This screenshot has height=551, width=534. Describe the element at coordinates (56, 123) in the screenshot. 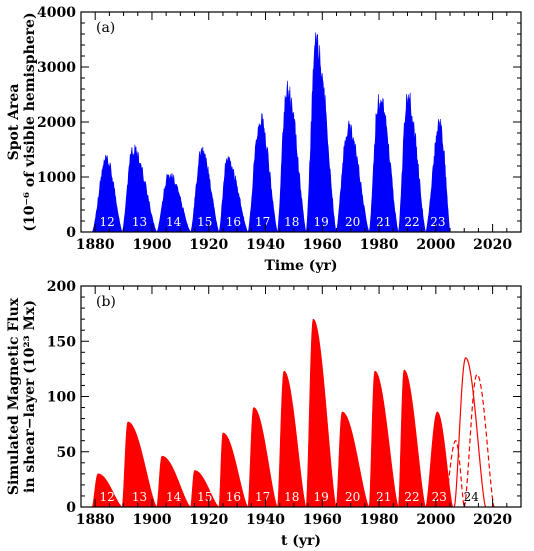

I see `y-tick-label: 2000` at that location.